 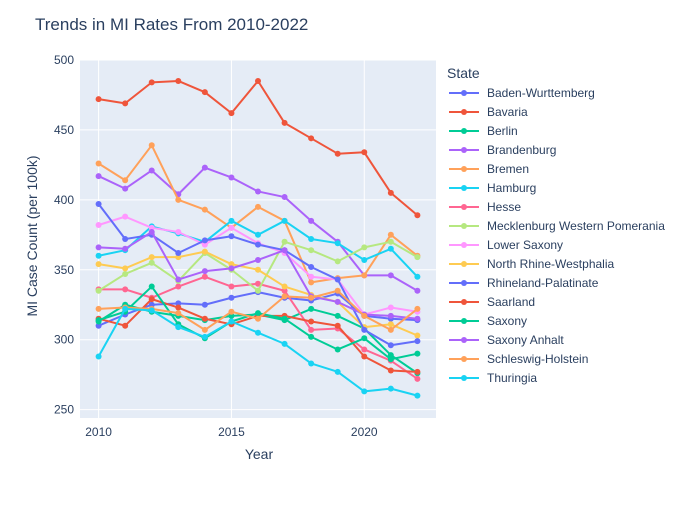 I want to click on legend-item: Thuringia, so click(x=493, y=378).